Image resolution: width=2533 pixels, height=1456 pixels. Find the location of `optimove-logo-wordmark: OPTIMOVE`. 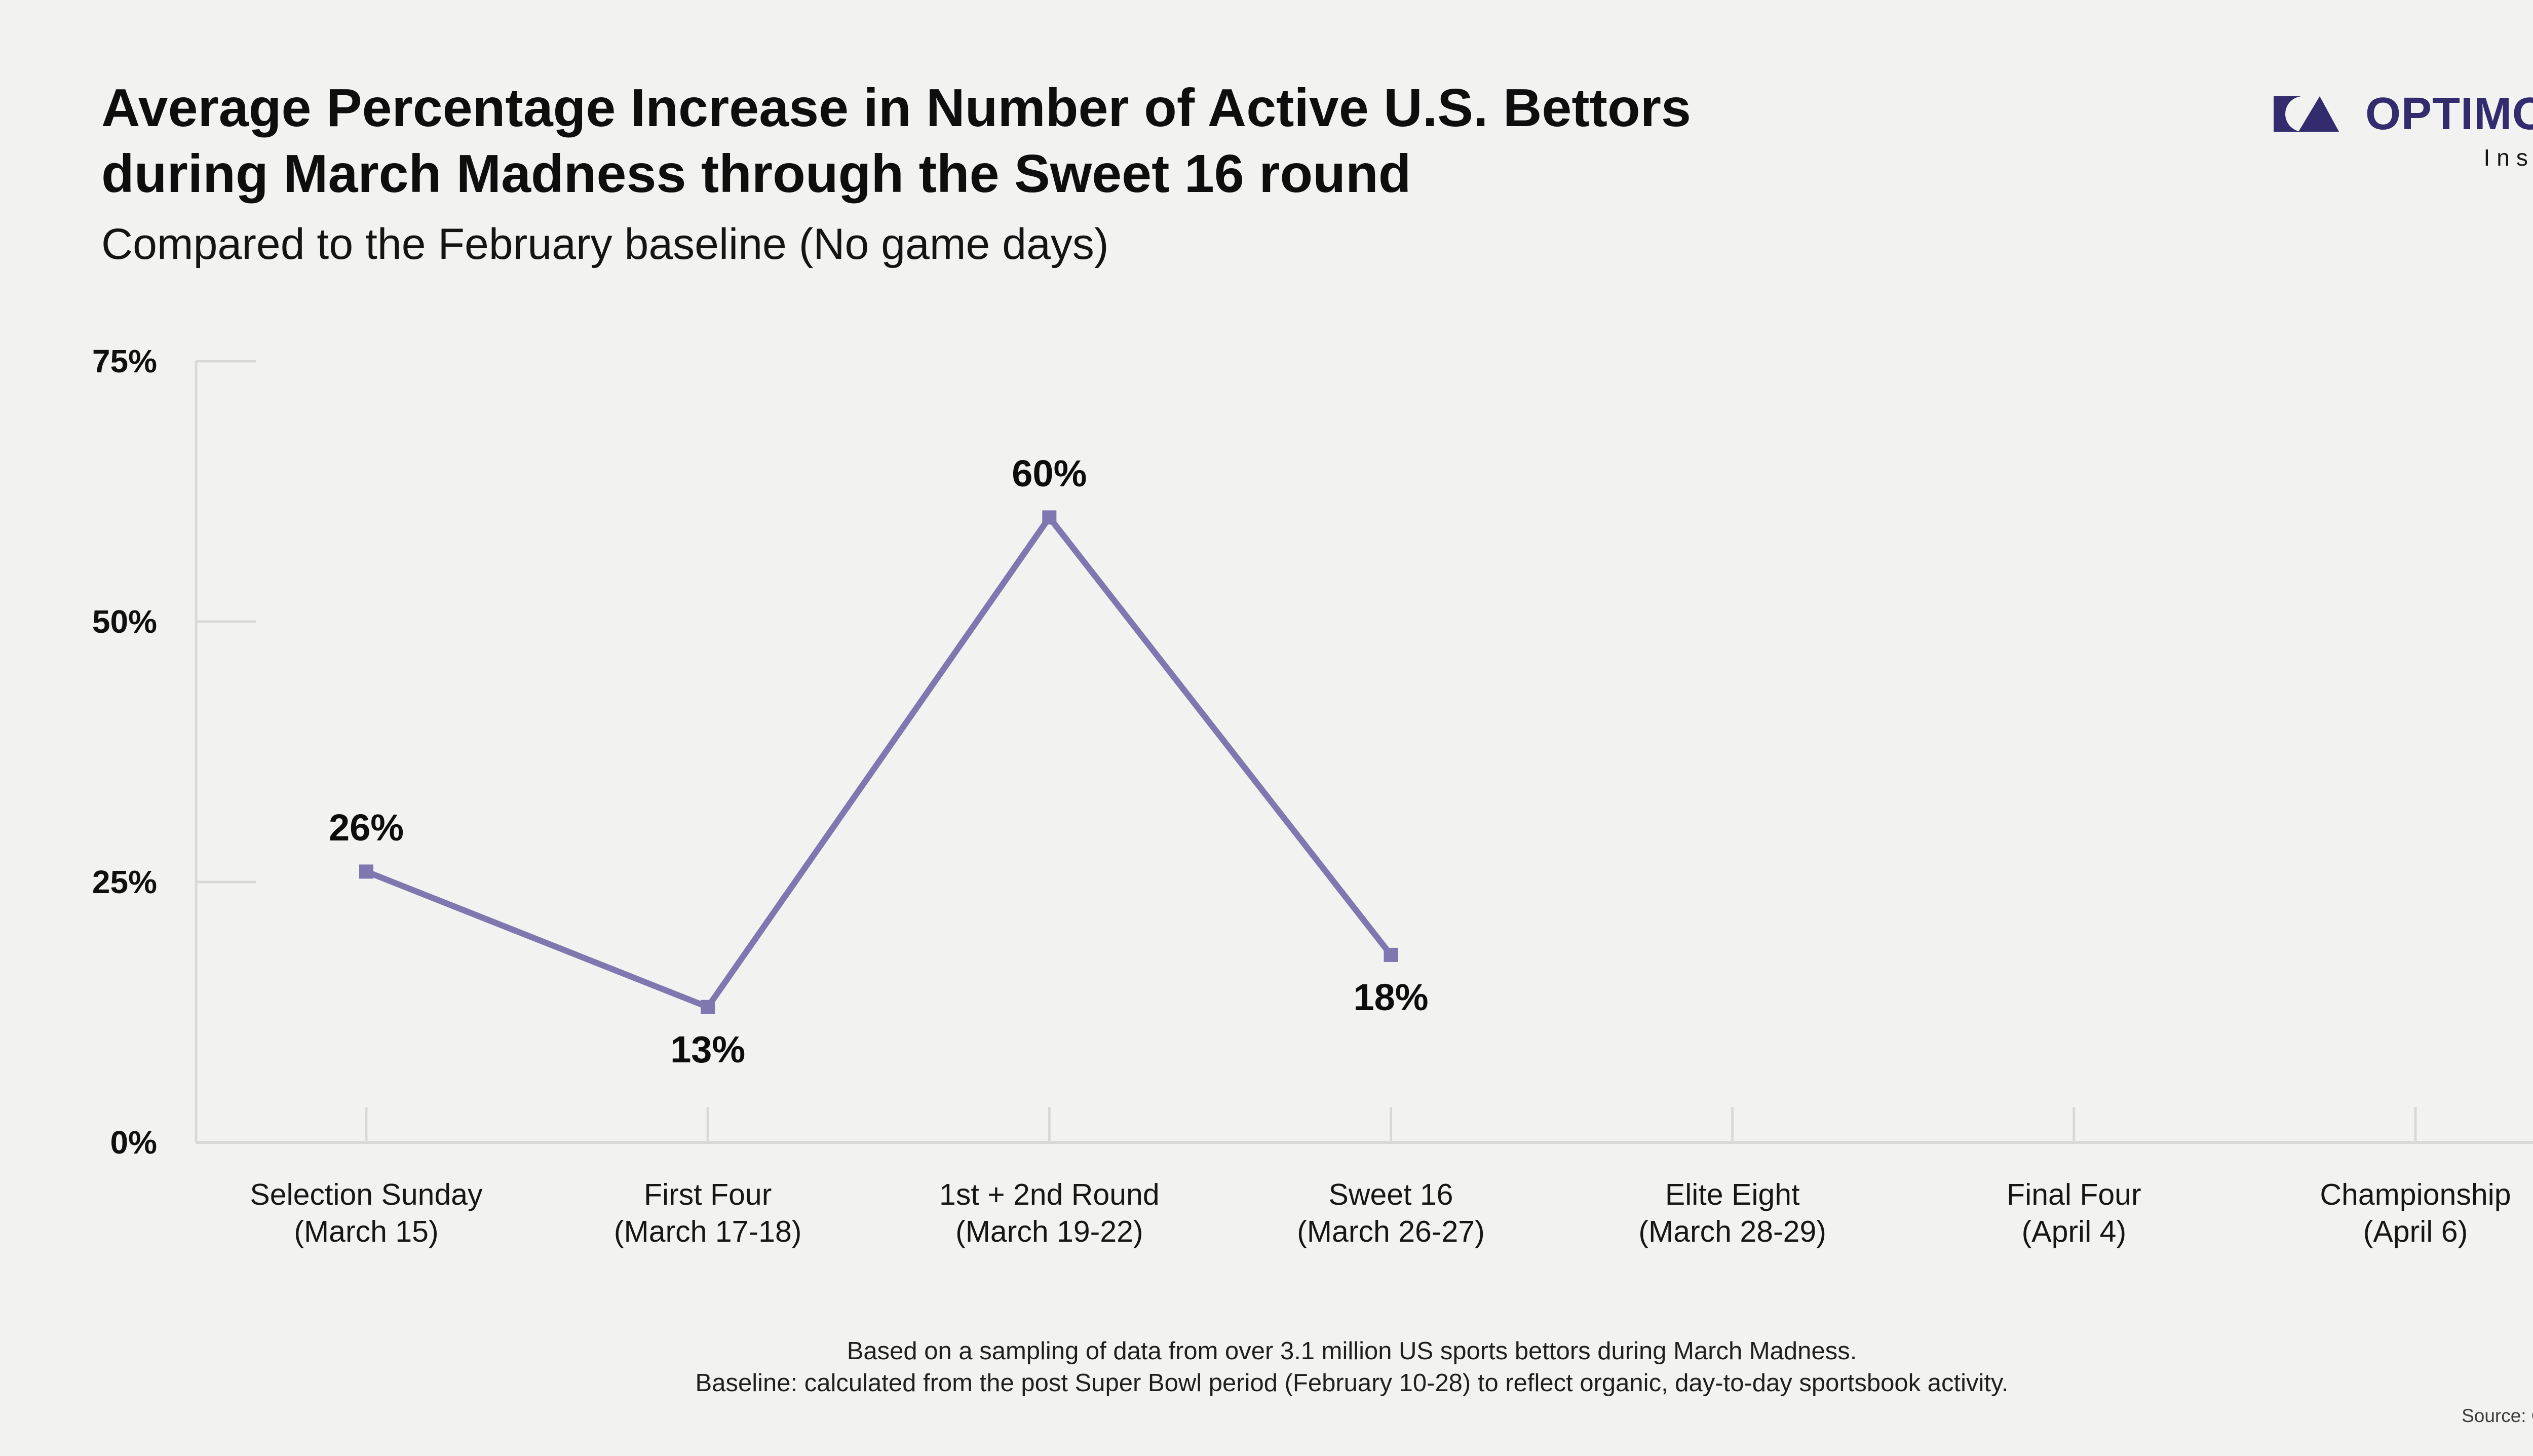

optimove-logo-wordmark: OPTIMOVE is located at coordinates (2449, 114).